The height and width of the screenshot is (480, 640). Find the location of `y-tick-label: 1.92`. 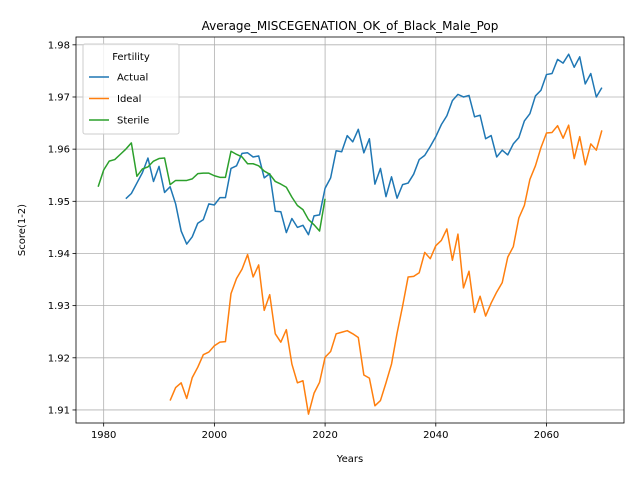

y-tick-label: 1.92 is located at coordinates (59, 358).